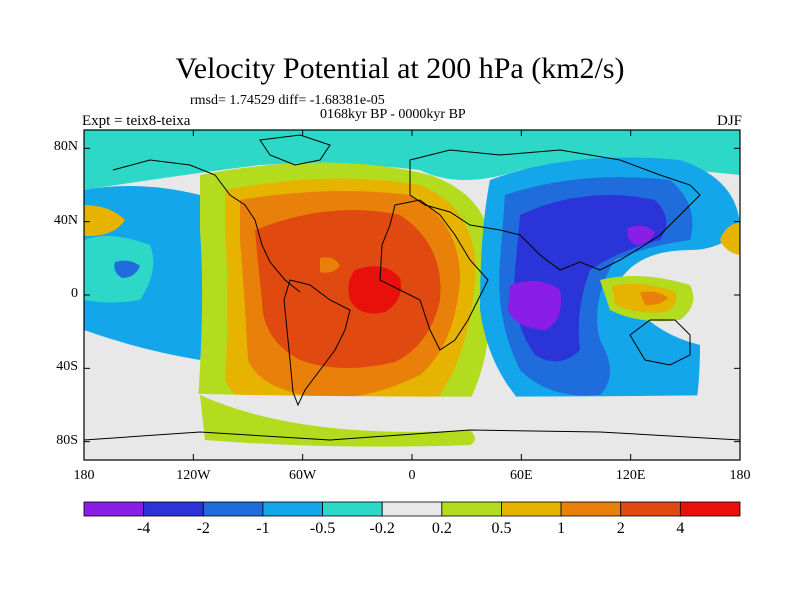 The width and height of the screenshot is (800, 600). Describe the element at coordinates (203, 528) in the screenshot. I see `colorbar-label: -2` at that location.